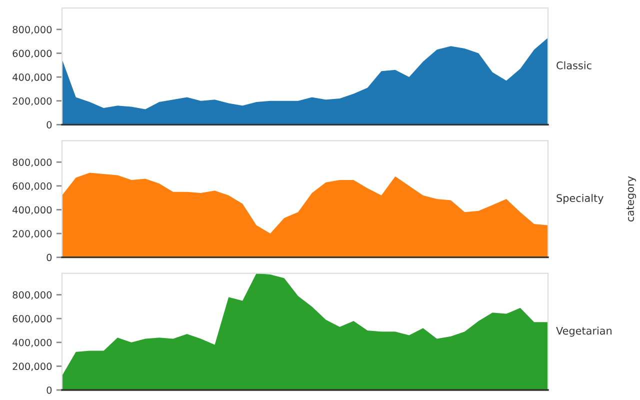 The width and height of the screenshot is (640, 400). Describe the element at coordinates (574, 65) in the screenshot. I see `series-label: Classic` at that location.